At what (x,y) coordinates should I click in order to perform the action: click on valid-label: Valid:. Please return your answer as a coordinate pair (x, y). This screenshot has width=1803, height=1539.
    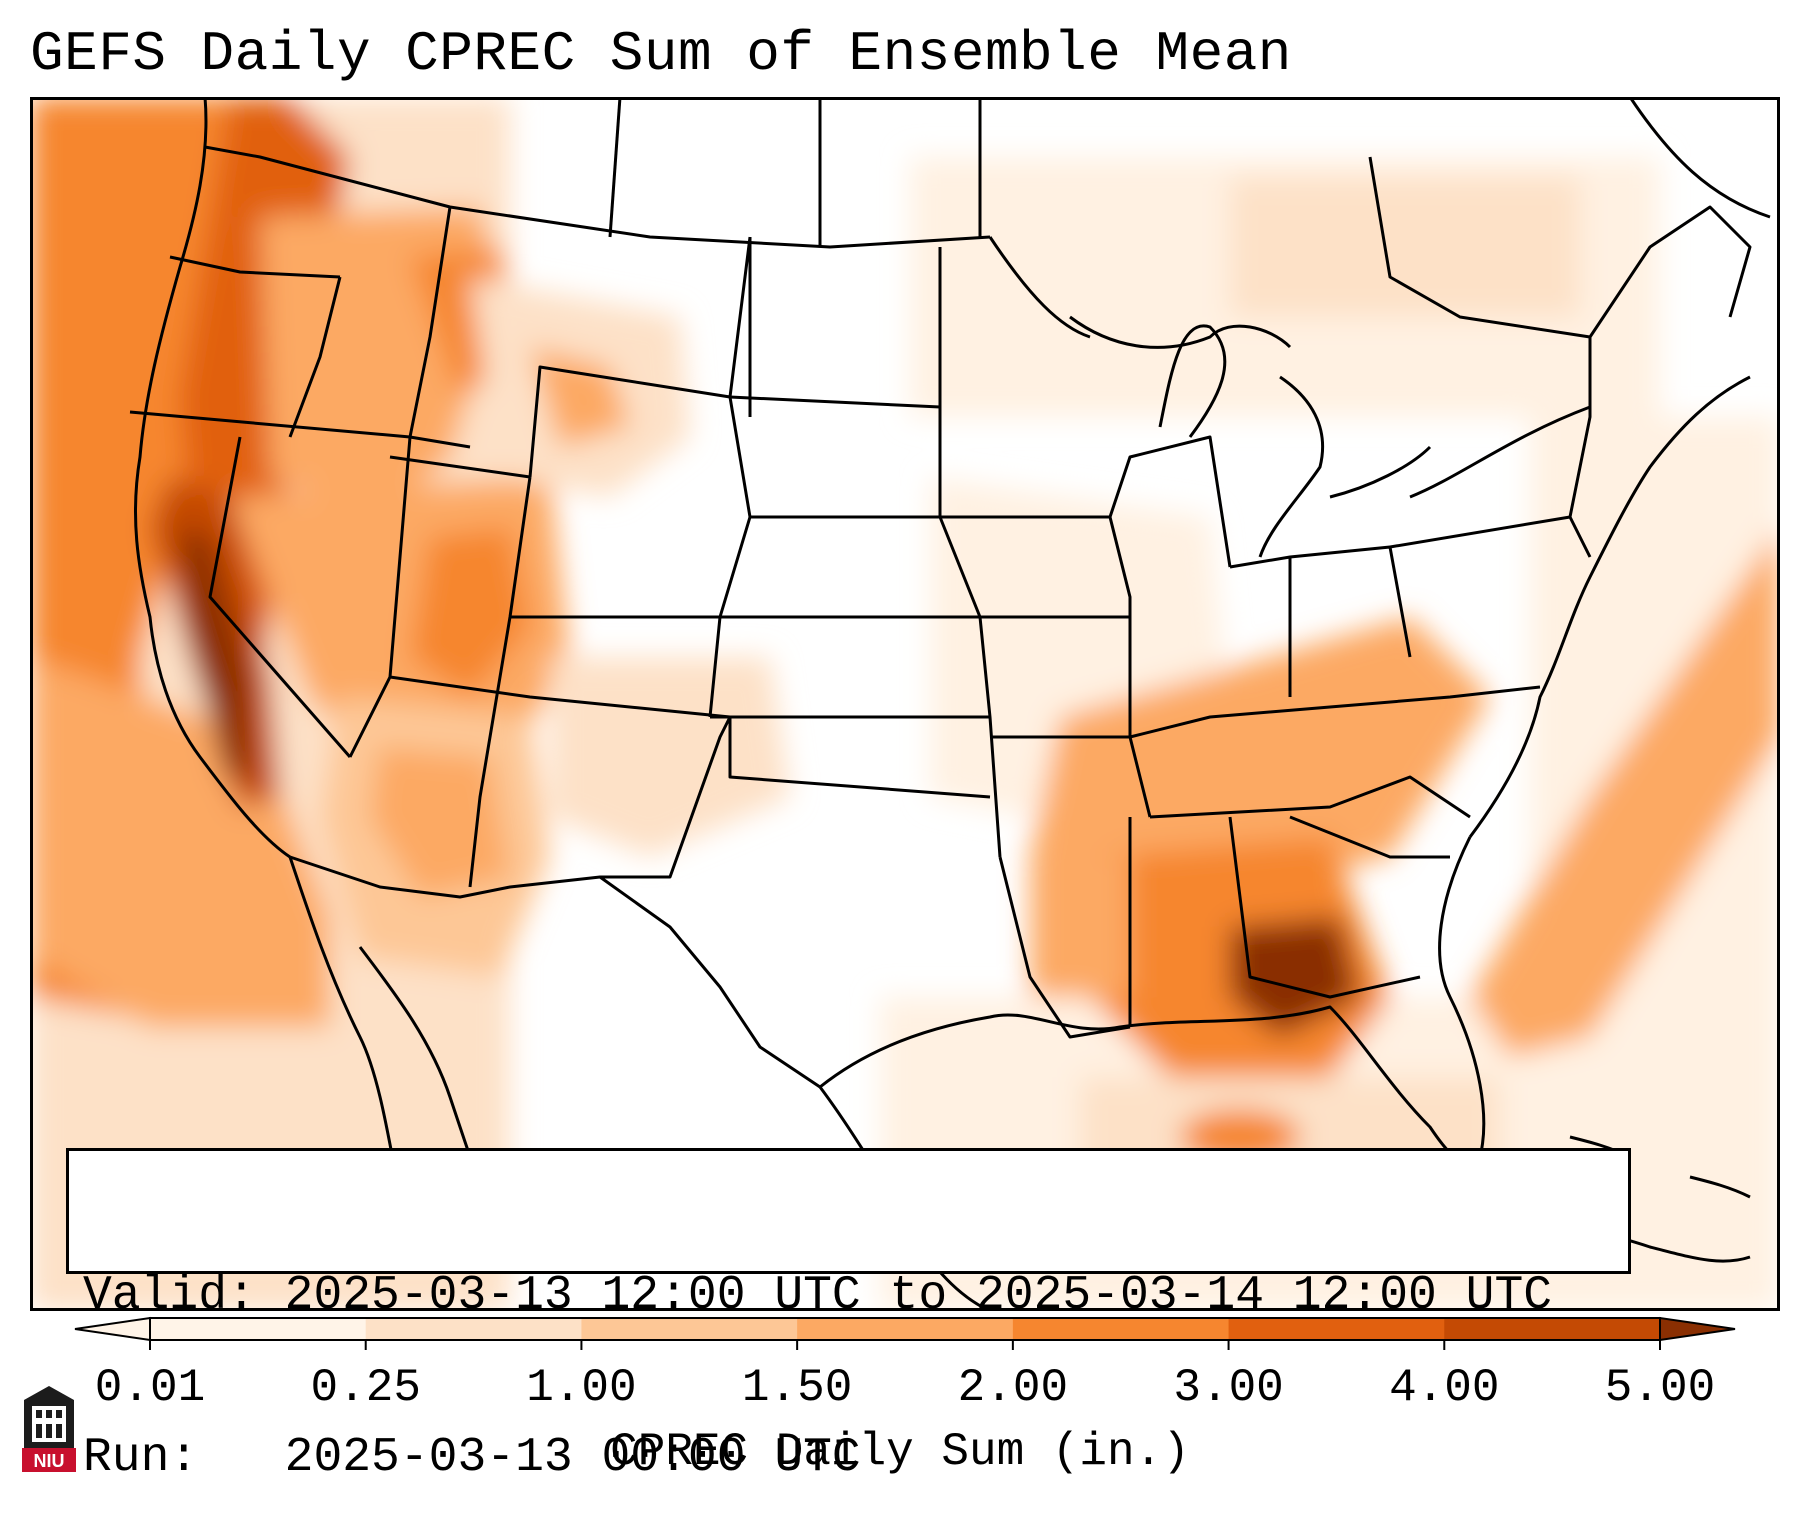
    Looking at the image, I should click on (169, 1296).